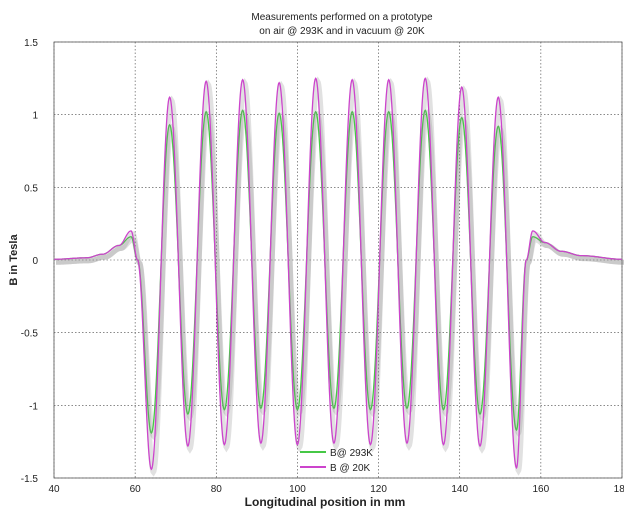 The width and height of the screenshot is (624, 511). Describe the element at coordinates (336, 461) in the screenshot. I see `legend: B@ 293K B @ 20K` at that location.